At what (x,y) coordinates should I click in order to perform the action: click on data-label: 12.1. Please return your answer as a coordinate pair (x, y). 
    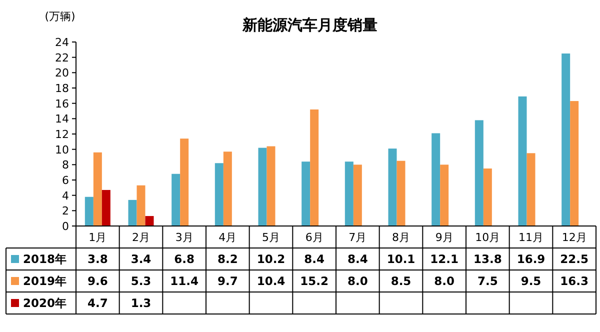
    Looking at the image, I should click on (444, 259).